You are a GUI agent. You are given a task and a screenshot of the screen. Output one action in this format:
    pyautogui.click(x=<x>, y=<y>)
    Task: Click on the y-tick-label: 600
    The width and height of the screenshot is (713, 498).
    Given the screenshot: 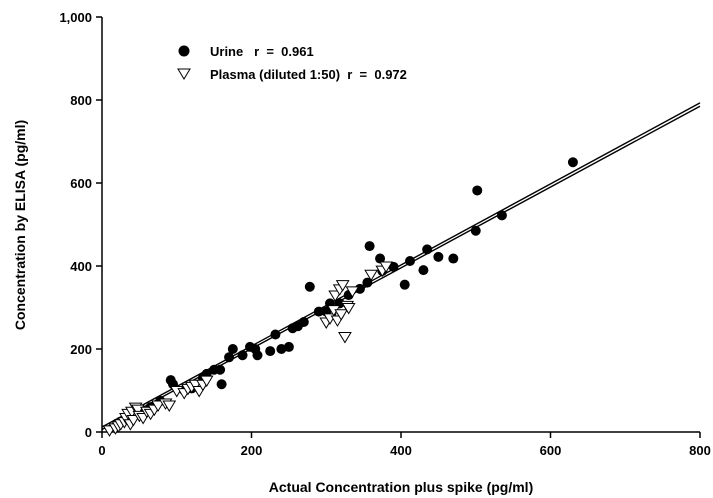 What is the action you would take?
    pyautogui.click(x=81, y=183)
    